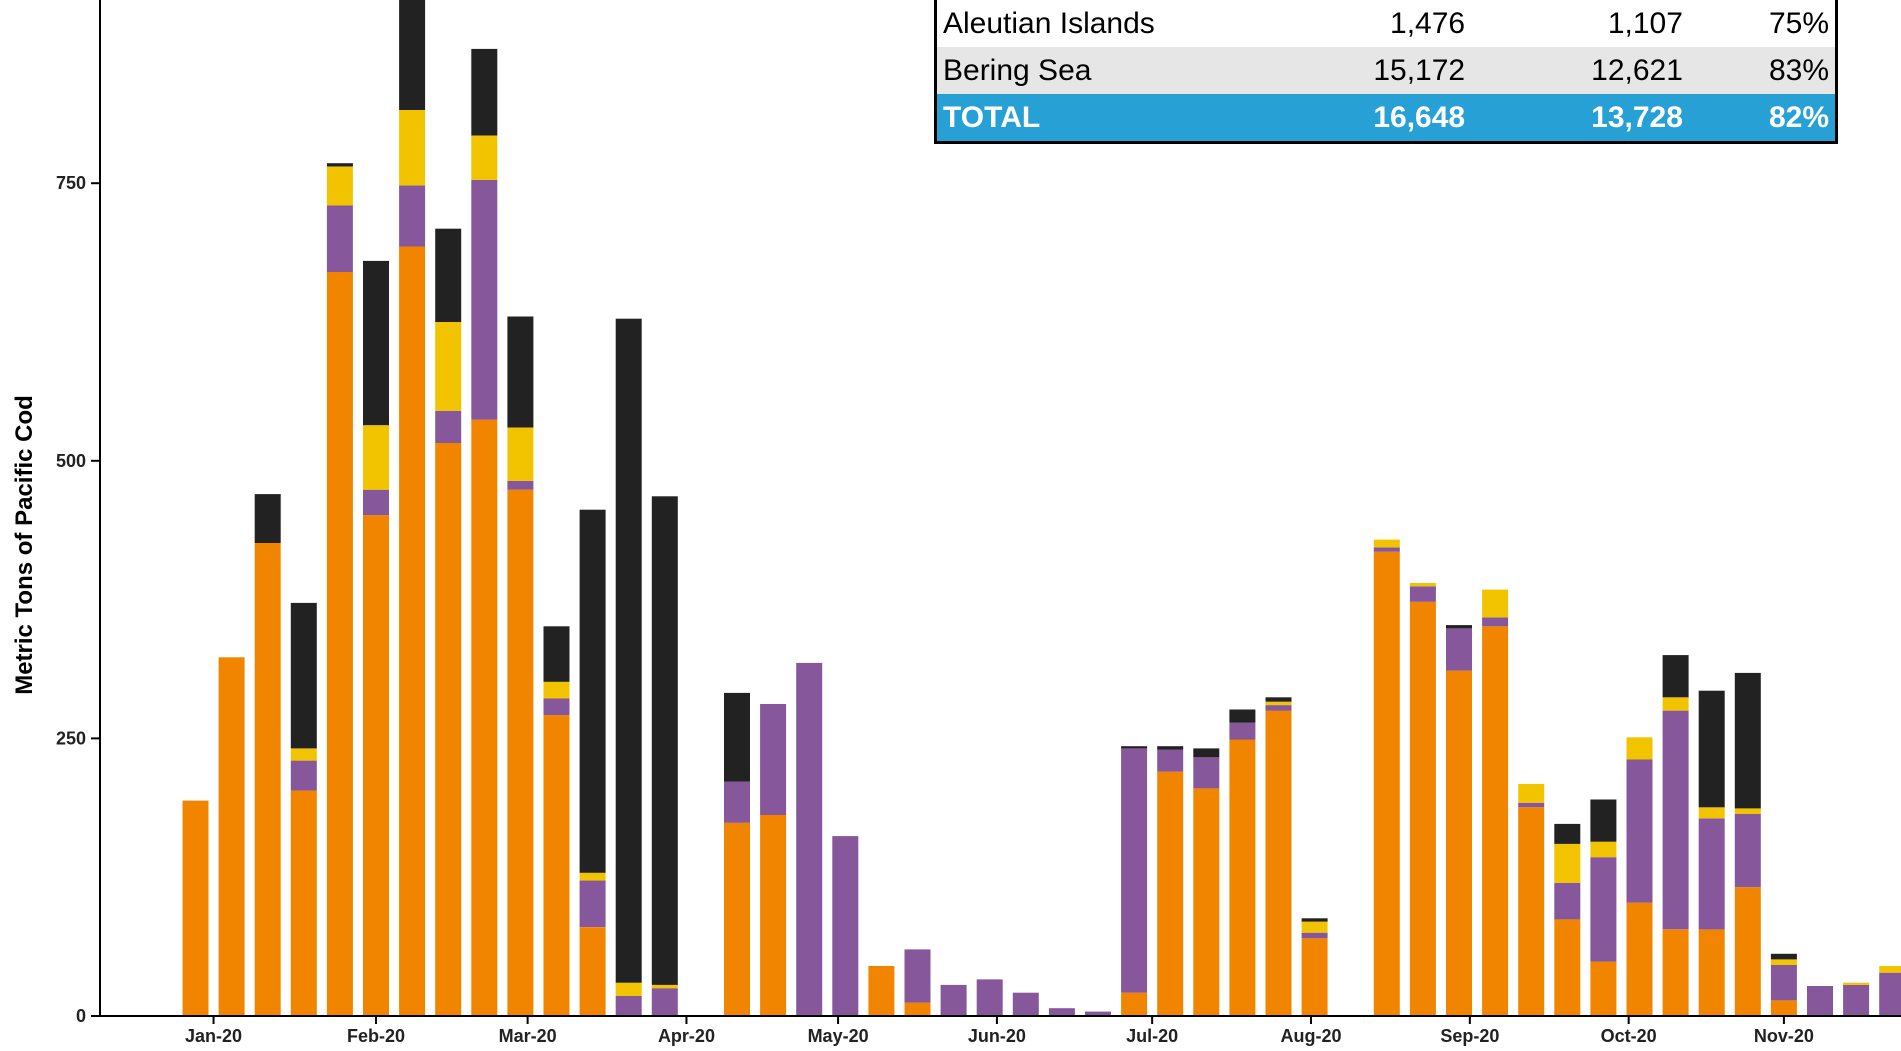 The width and height of the screenshot is (1901, 1051). Describe the element at coordinates (686, 1036) in the screenshot. I see `x-tick-label: Apr-20` at that location.